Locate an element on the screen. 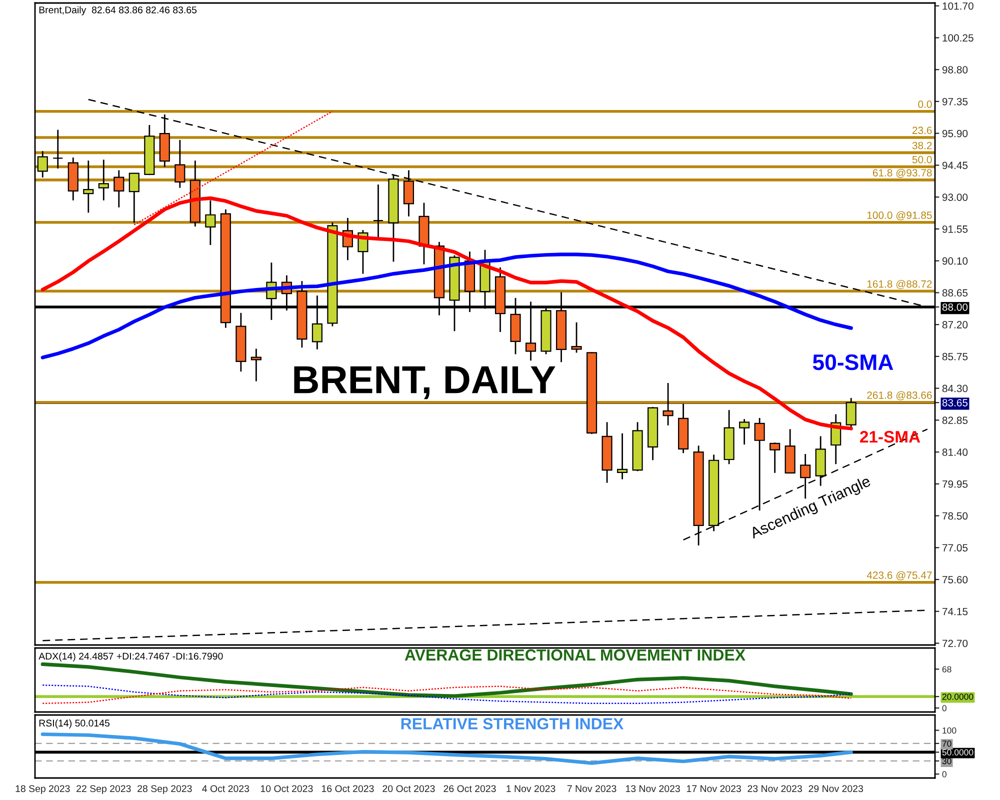 The width and height of the screenshot is (1000, 800). y-tick-label: 82.85 is located at coordinates (955, 420).